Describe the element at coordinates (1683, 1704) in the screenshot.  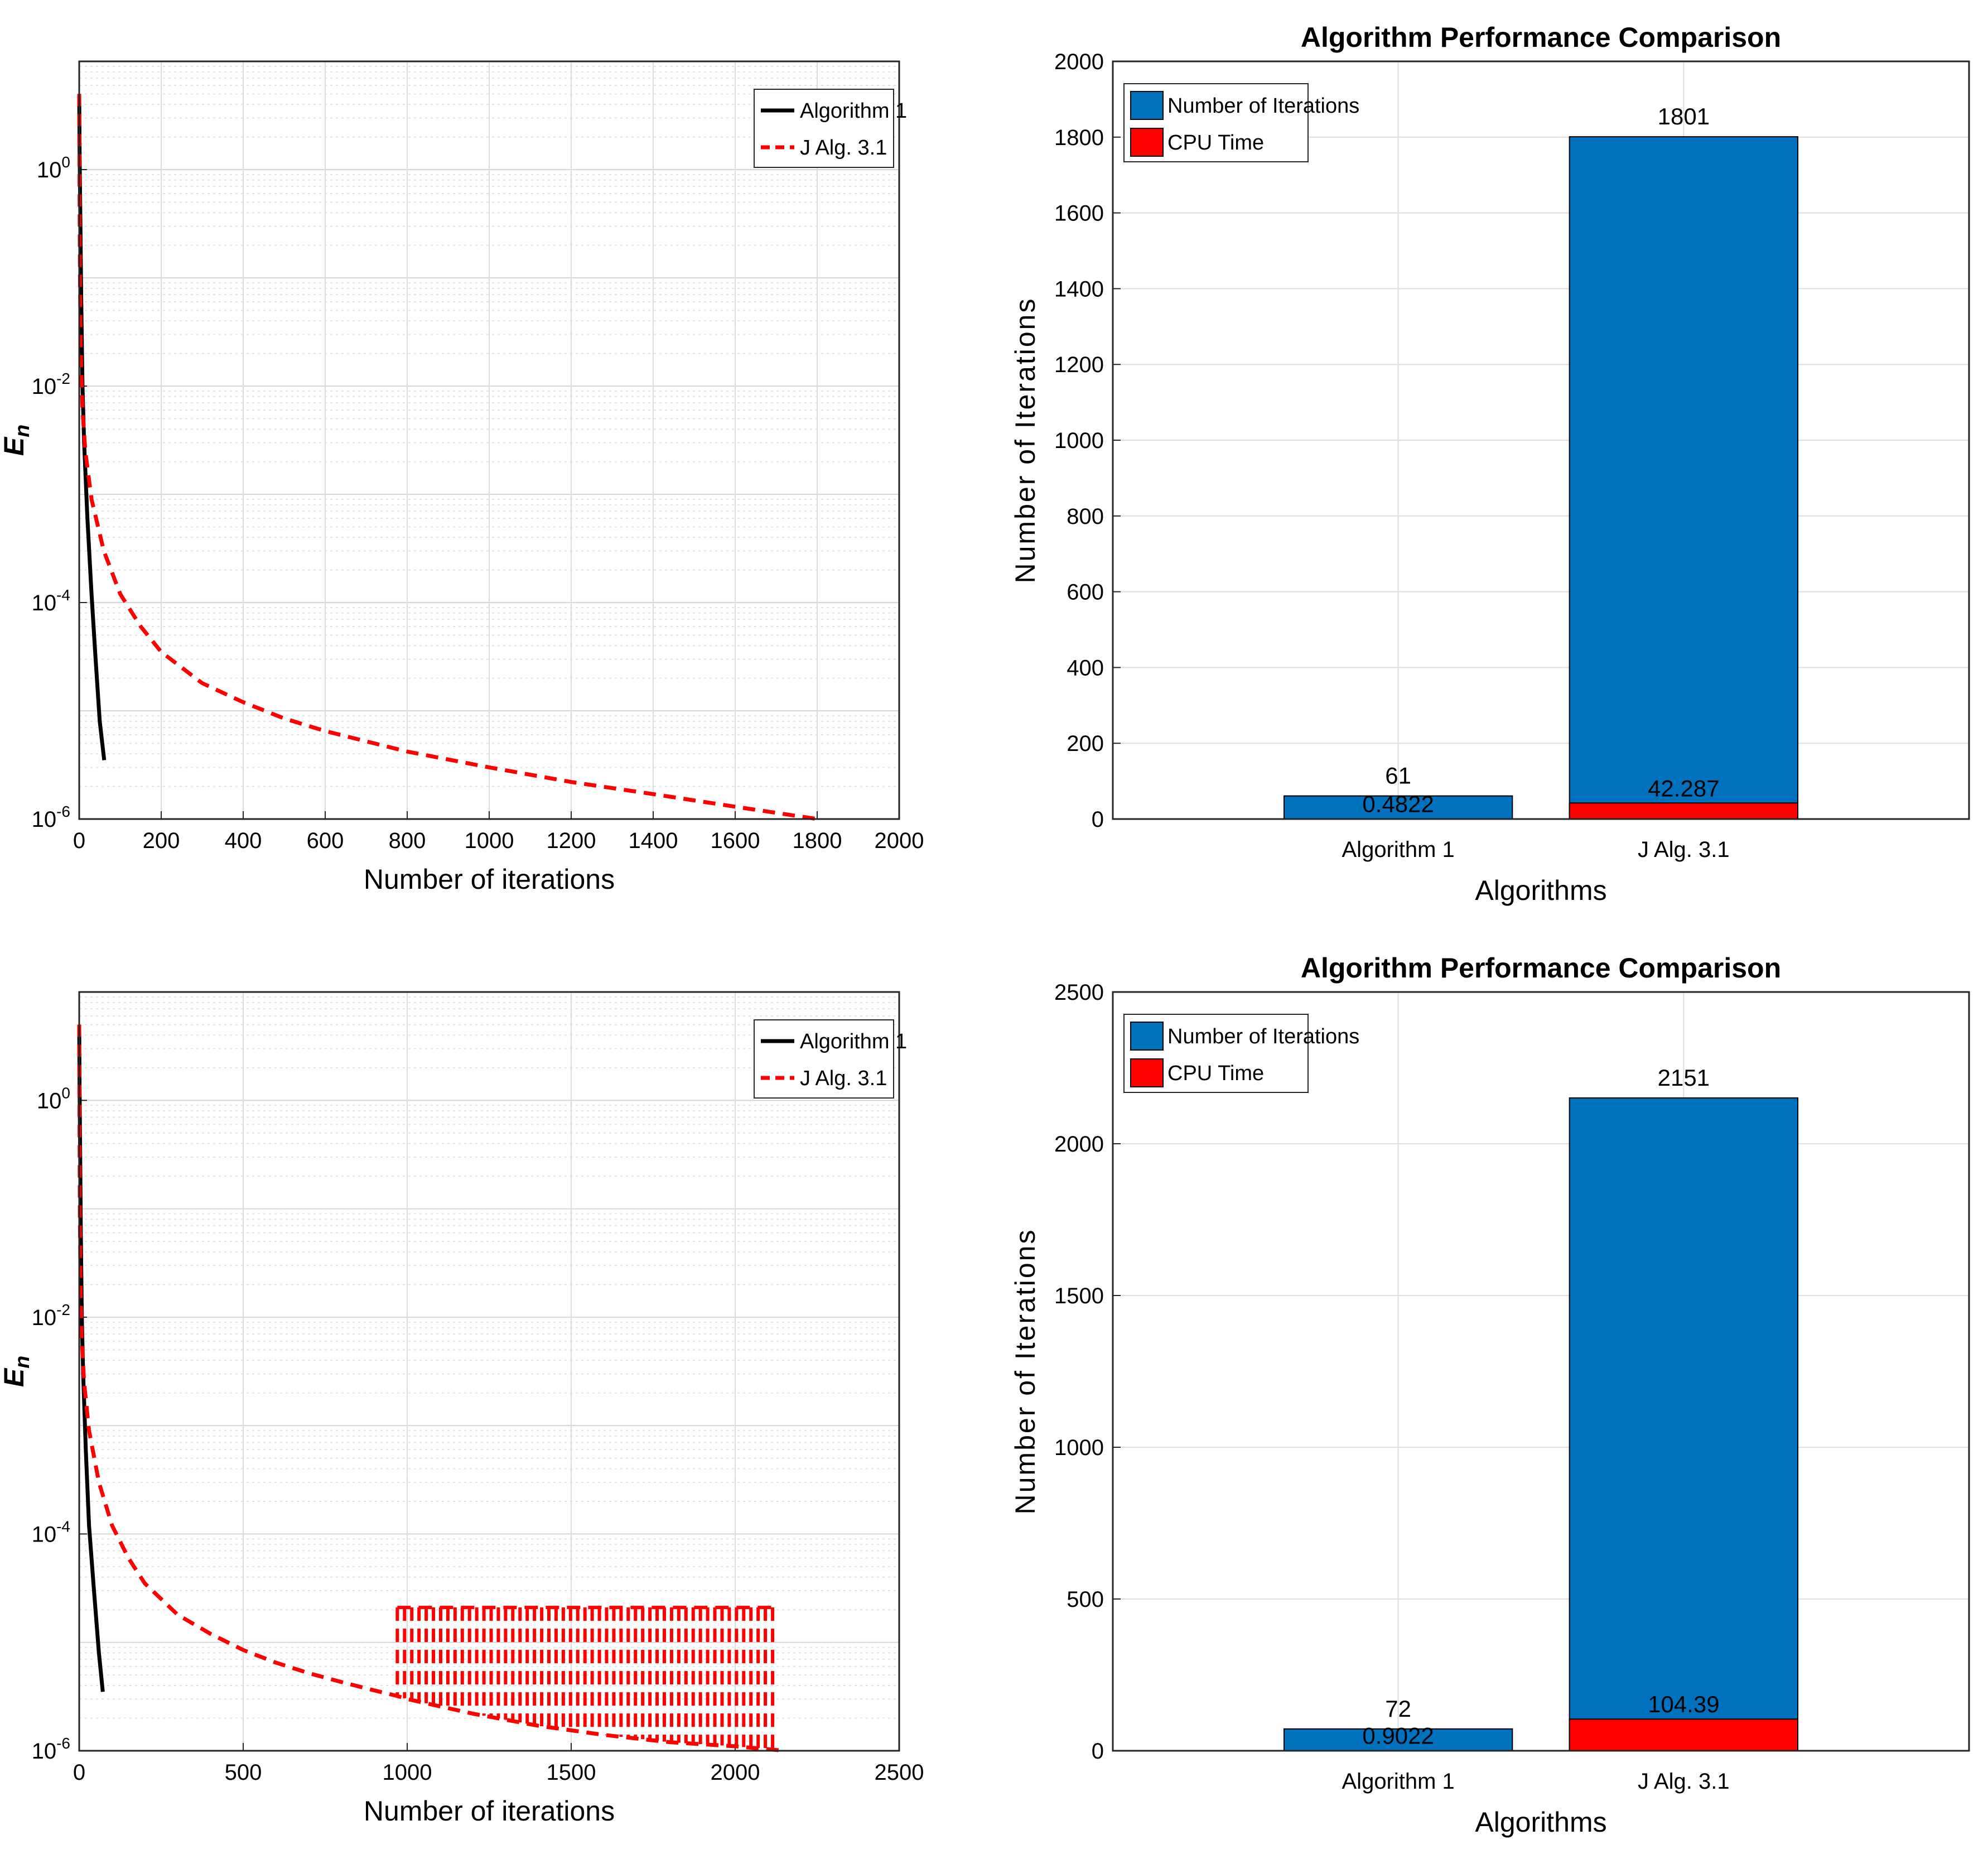
I see `data-label-cpu-time: 104.39` at that location.